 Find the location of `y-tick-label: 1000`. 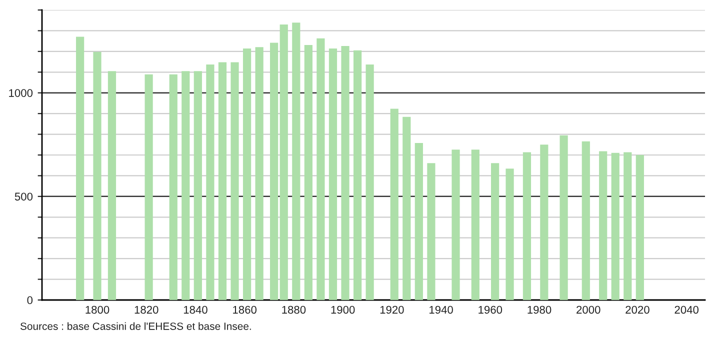

y-tick-label: 1000 is located at coordinates (21, 93).